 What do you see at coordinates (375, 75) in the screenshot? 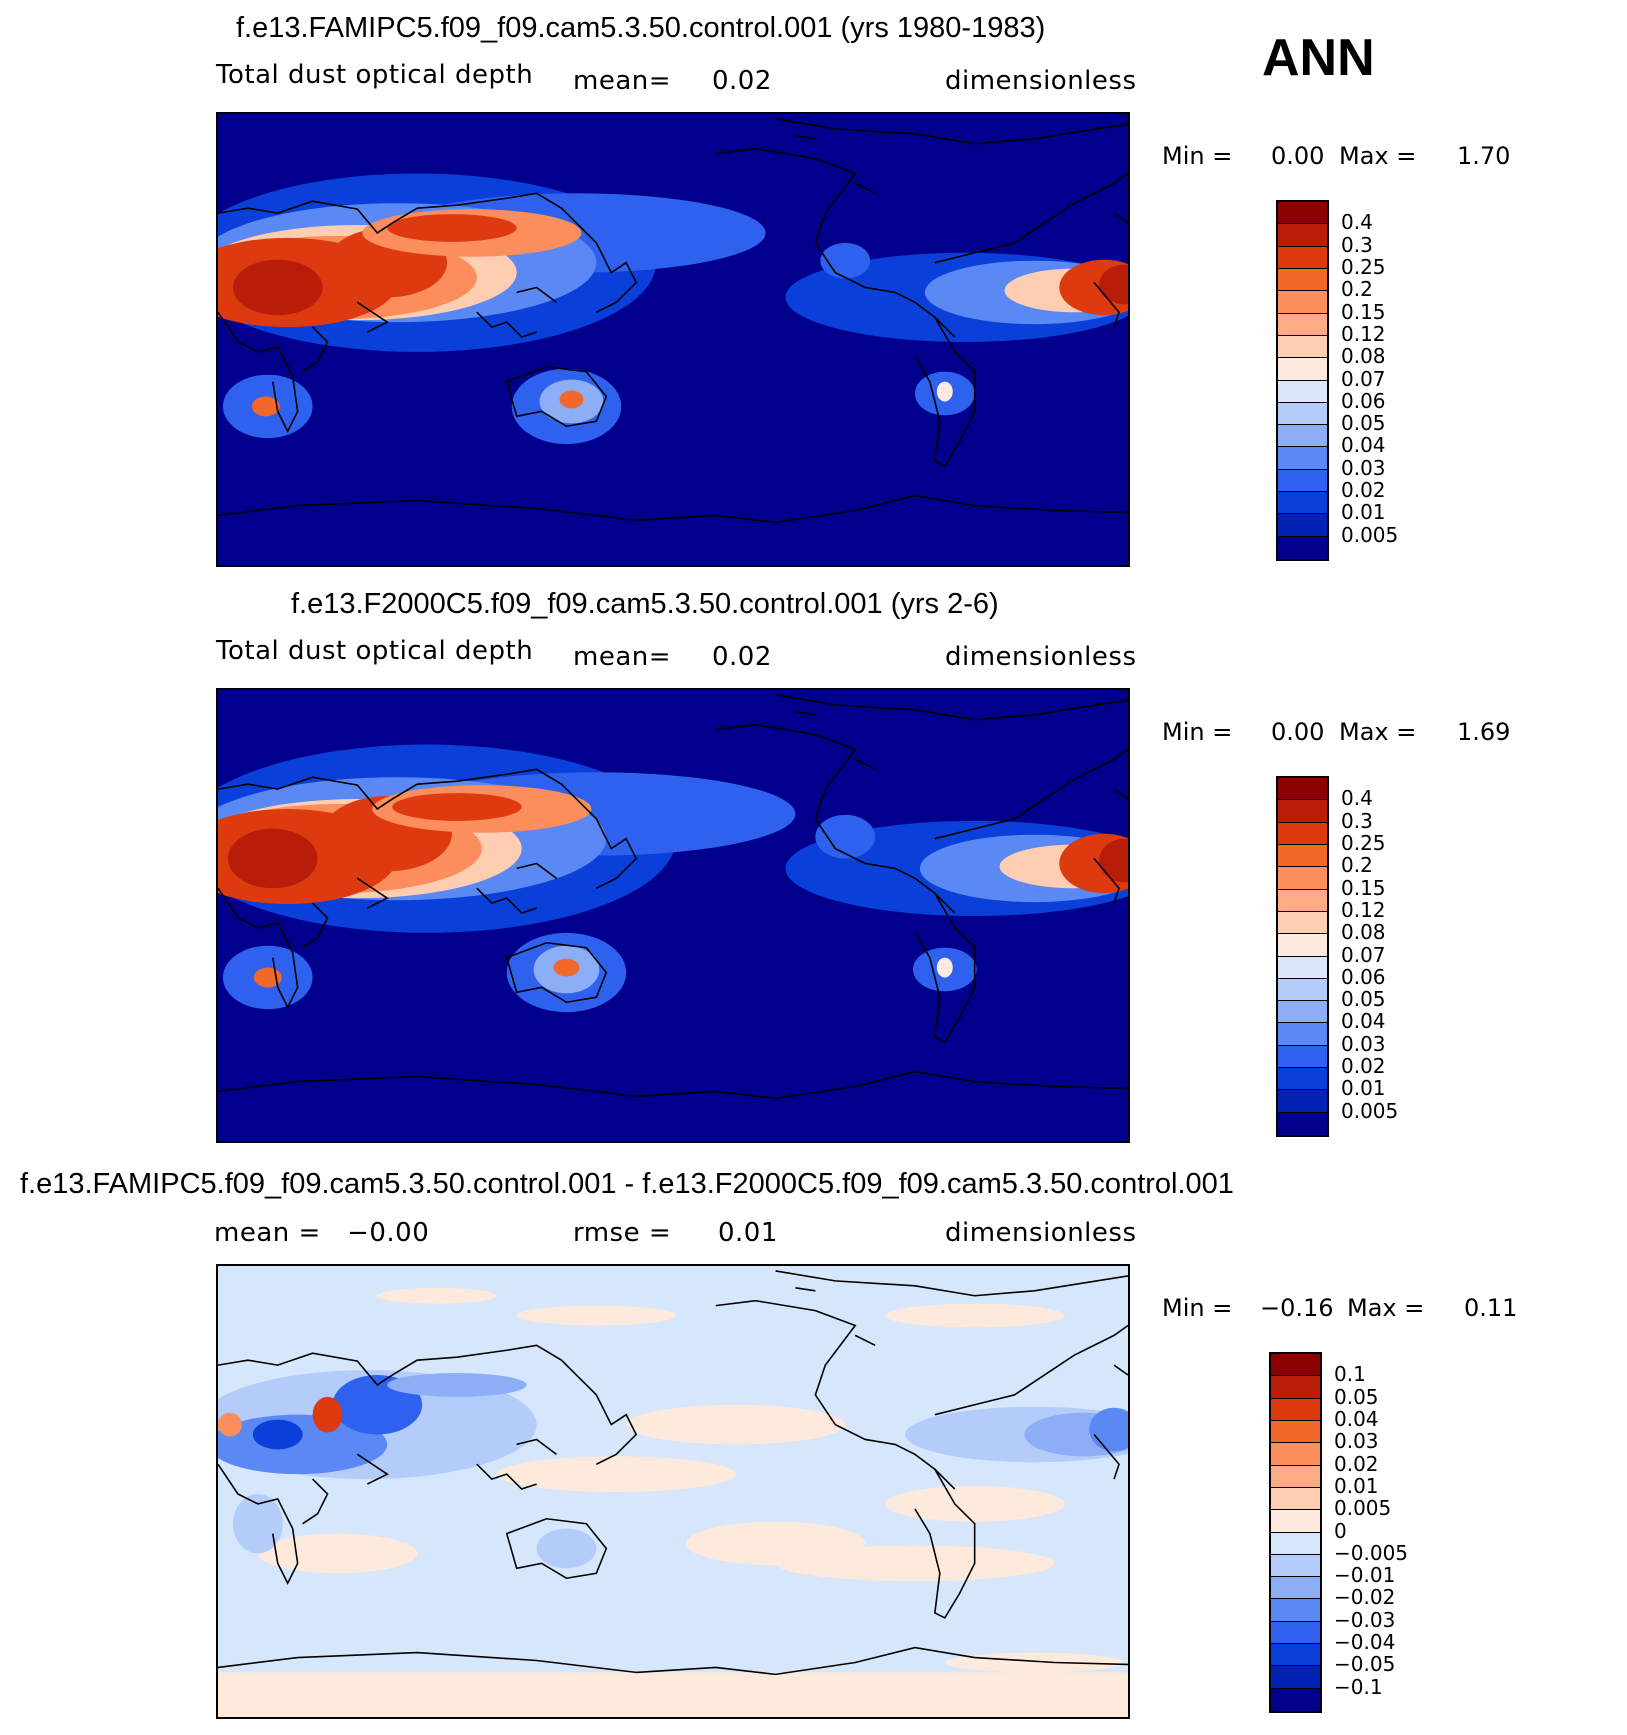
I see `panel-1-variable: Total dust optical depth` at bounding box center [375, 75].